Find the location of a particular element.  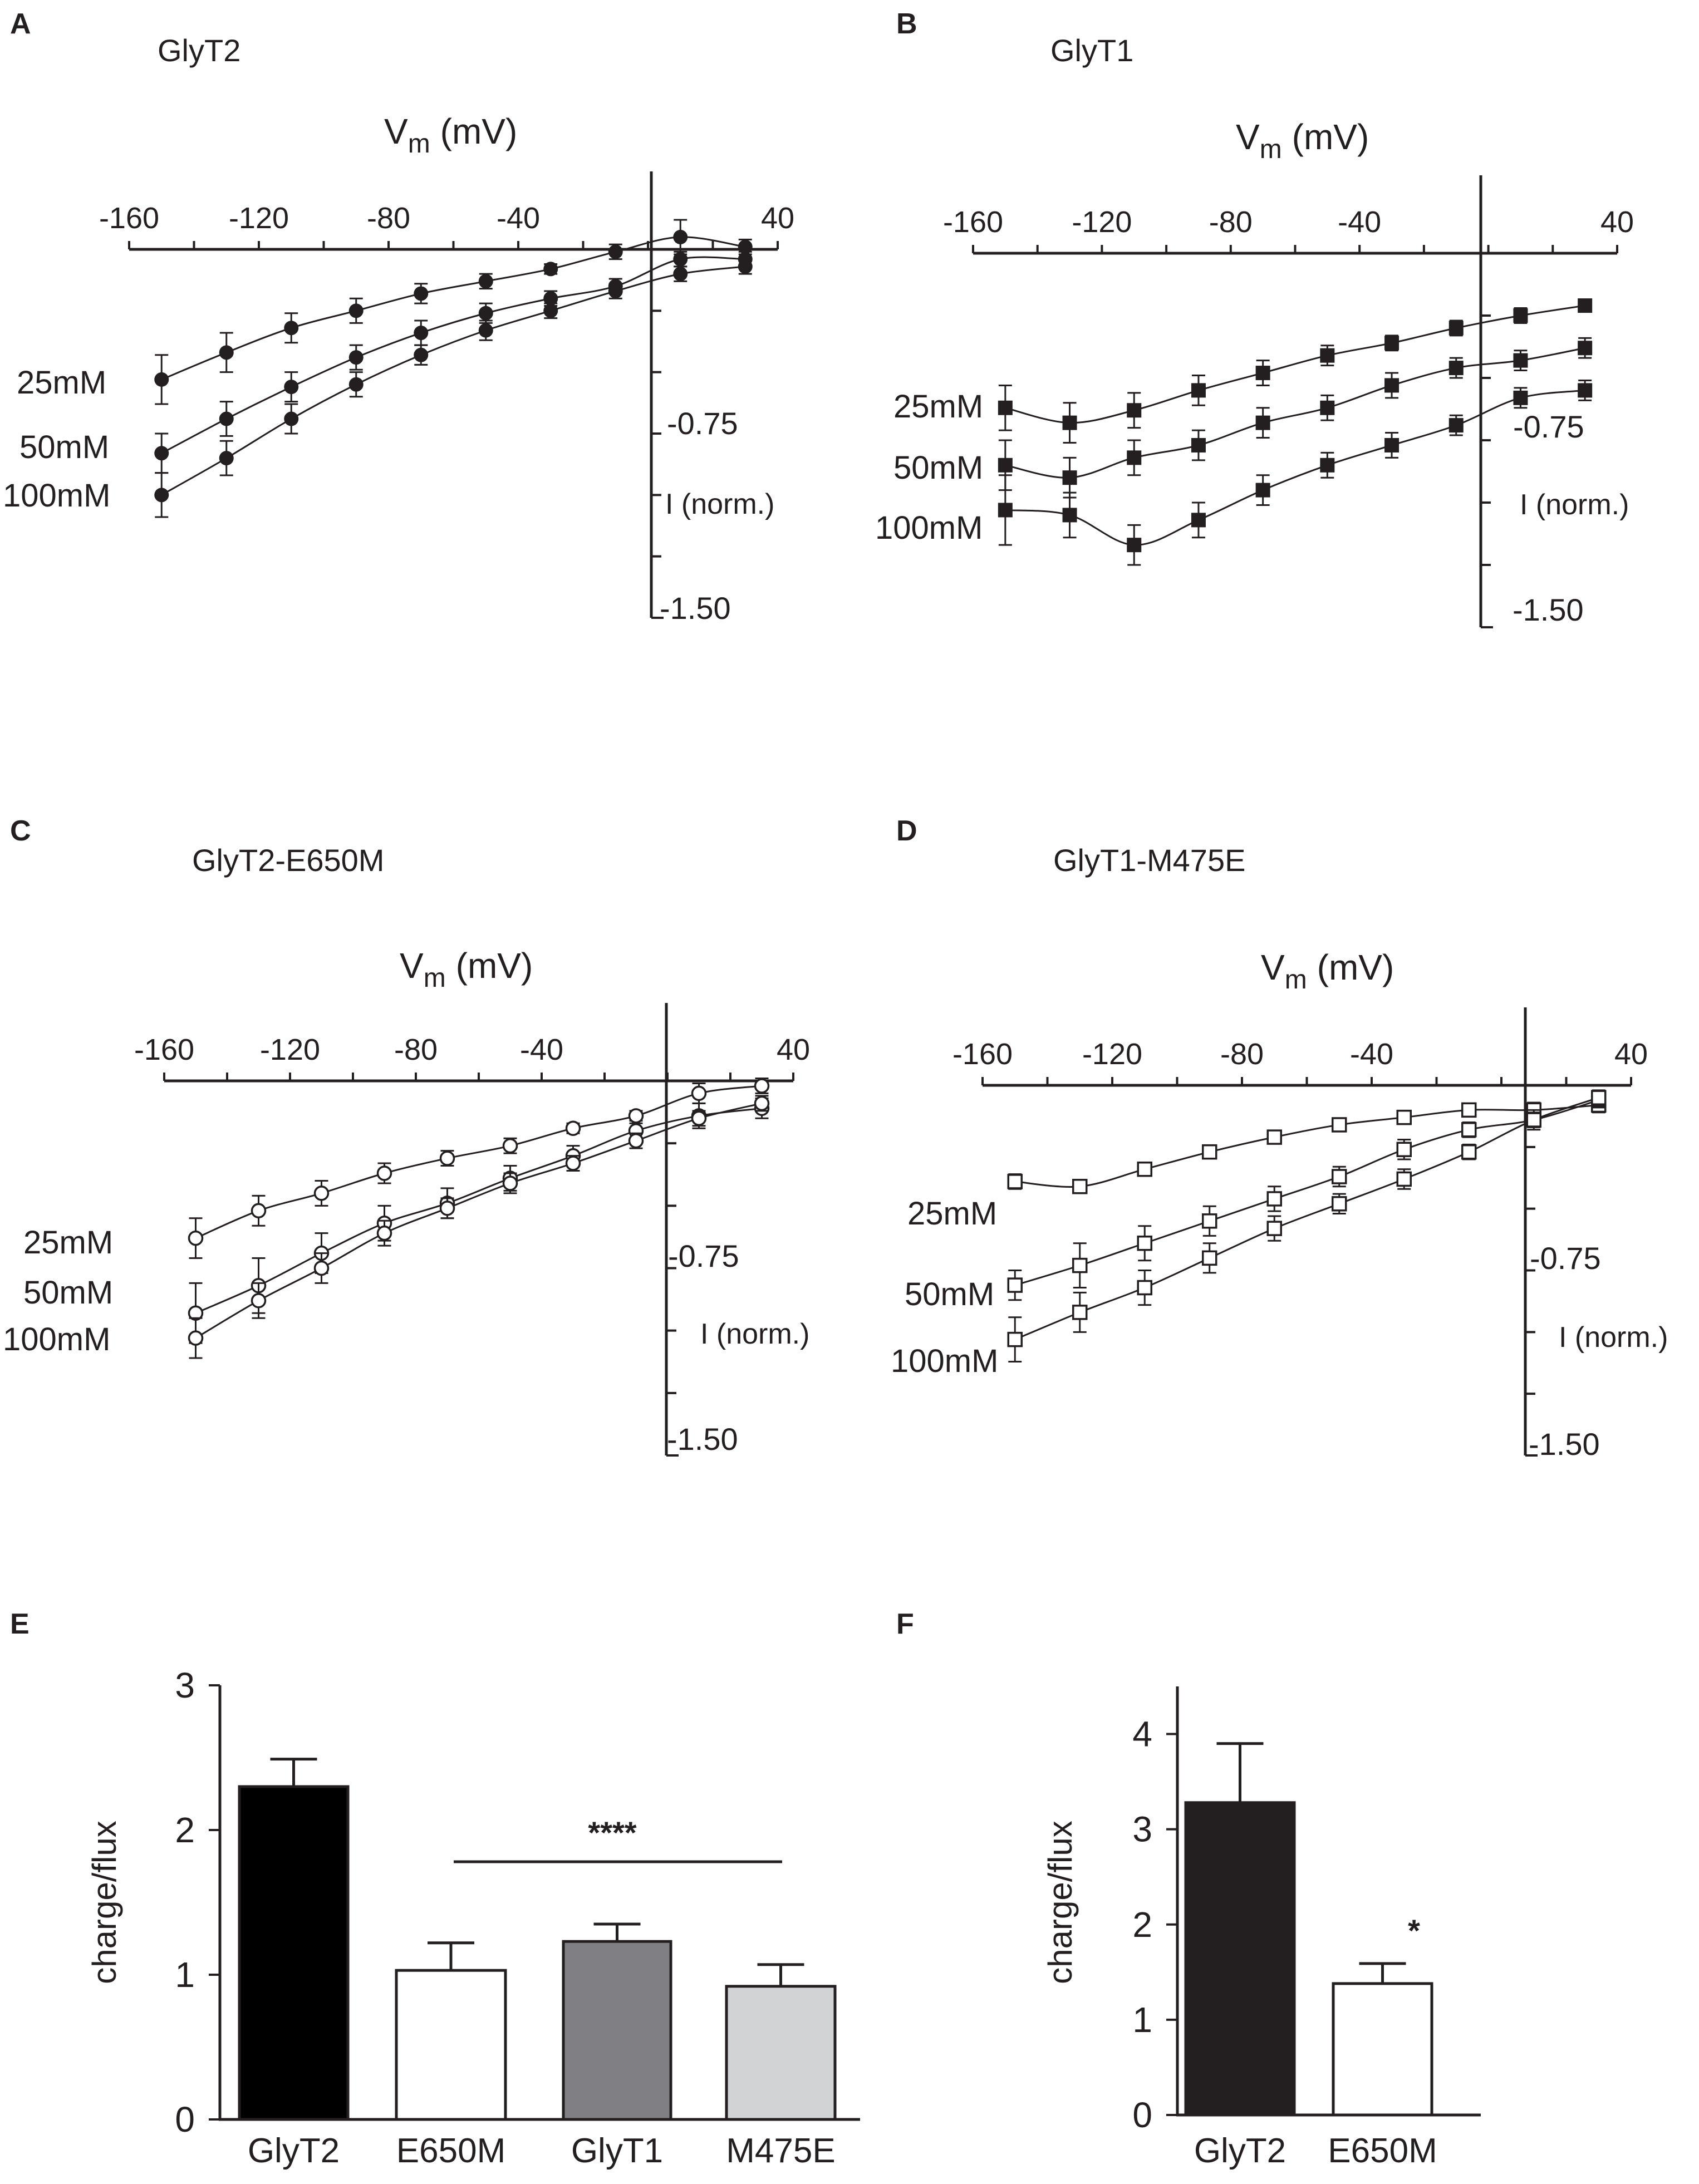

x-axis-title: Vm (mV) is located at coordinates (451, 135).